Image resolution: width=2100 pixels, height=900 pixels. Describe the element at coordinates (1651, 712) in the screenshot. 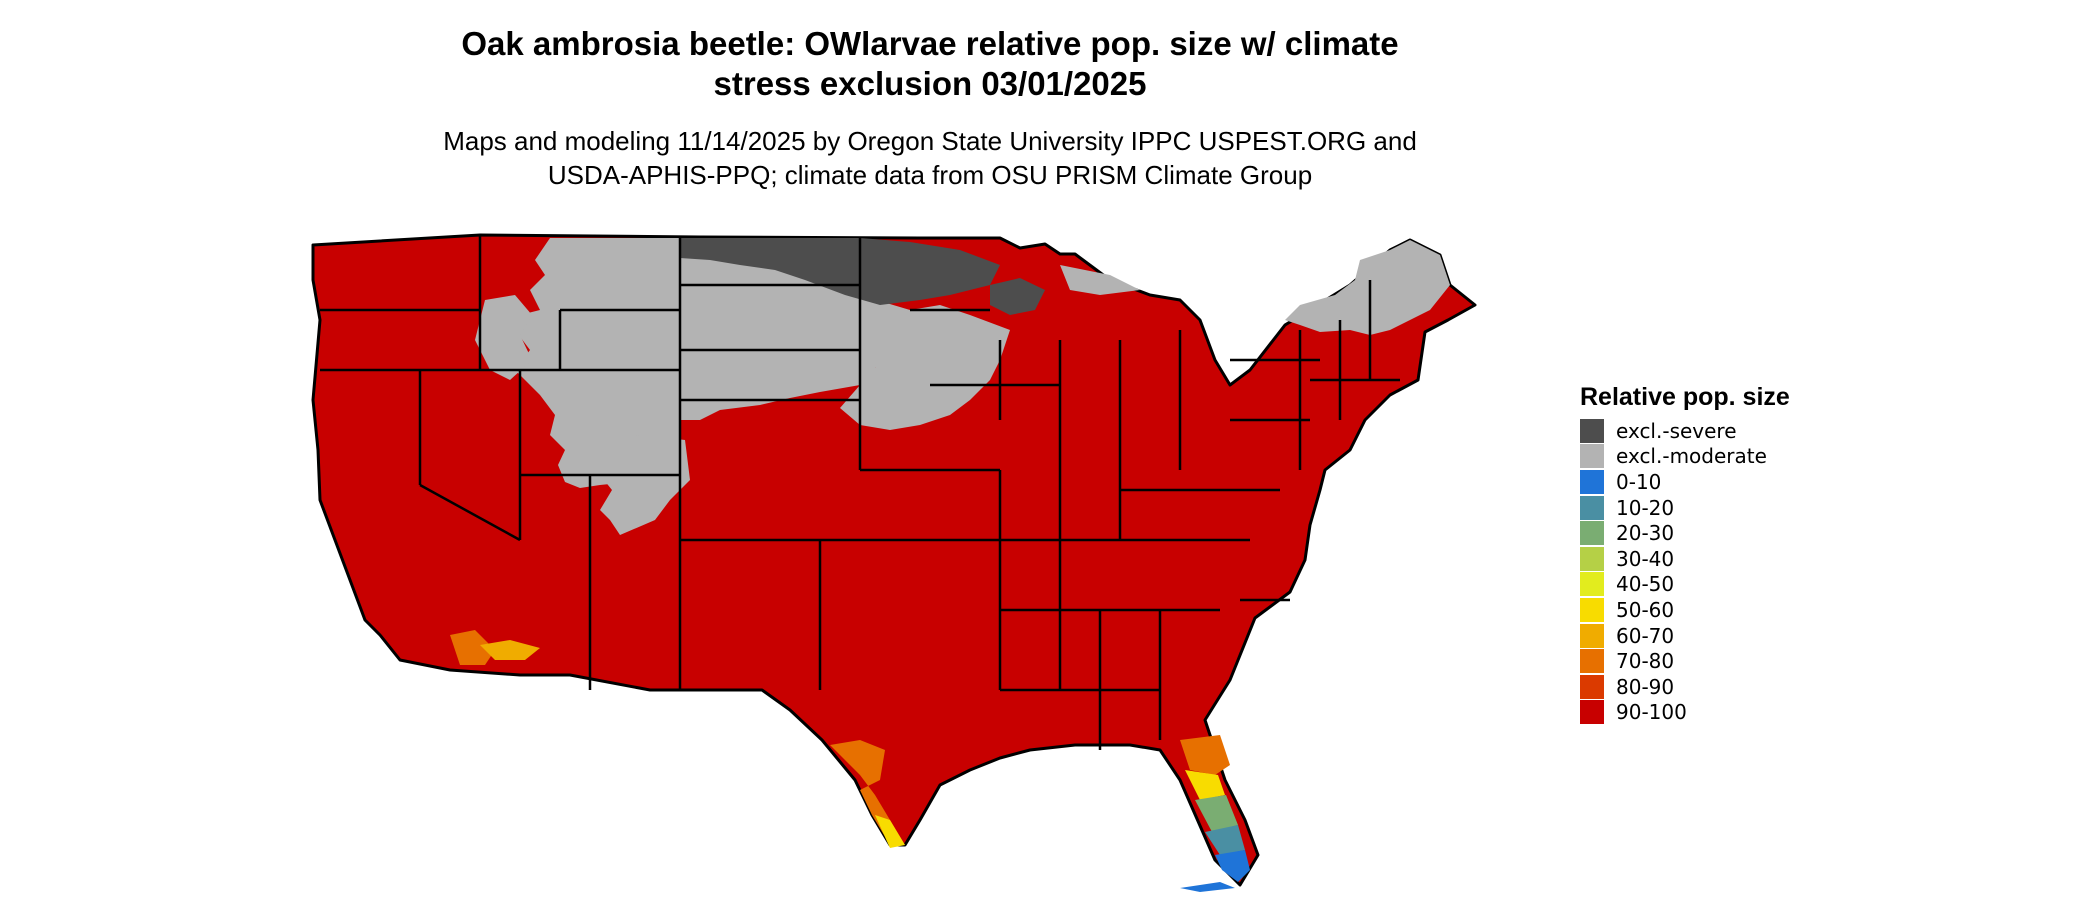

I see `legend-label: 90-100` at that location.